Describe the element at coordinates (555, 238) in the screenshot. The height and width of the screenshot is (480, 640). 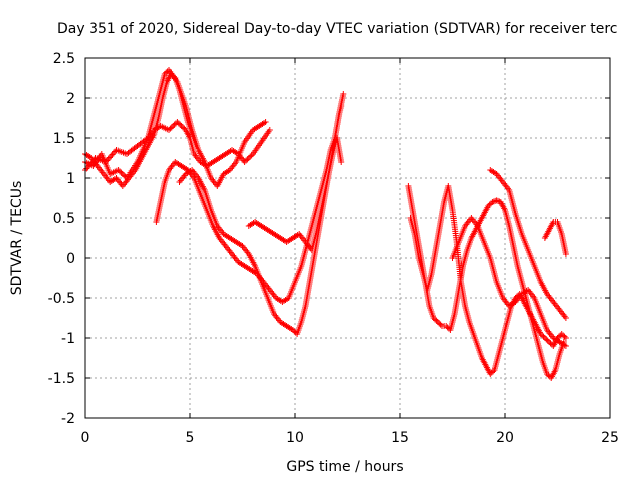
I see `series-arc-k` at that location.